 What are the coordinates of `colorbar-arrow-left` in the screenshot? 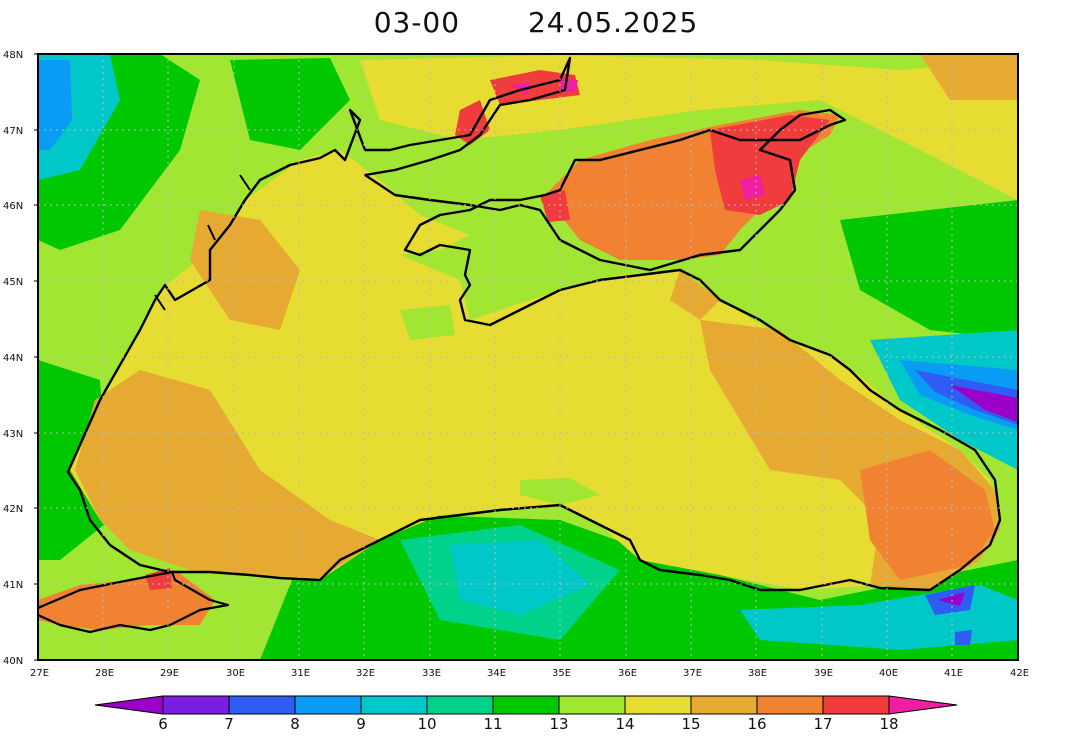 It's located at (129, 705).